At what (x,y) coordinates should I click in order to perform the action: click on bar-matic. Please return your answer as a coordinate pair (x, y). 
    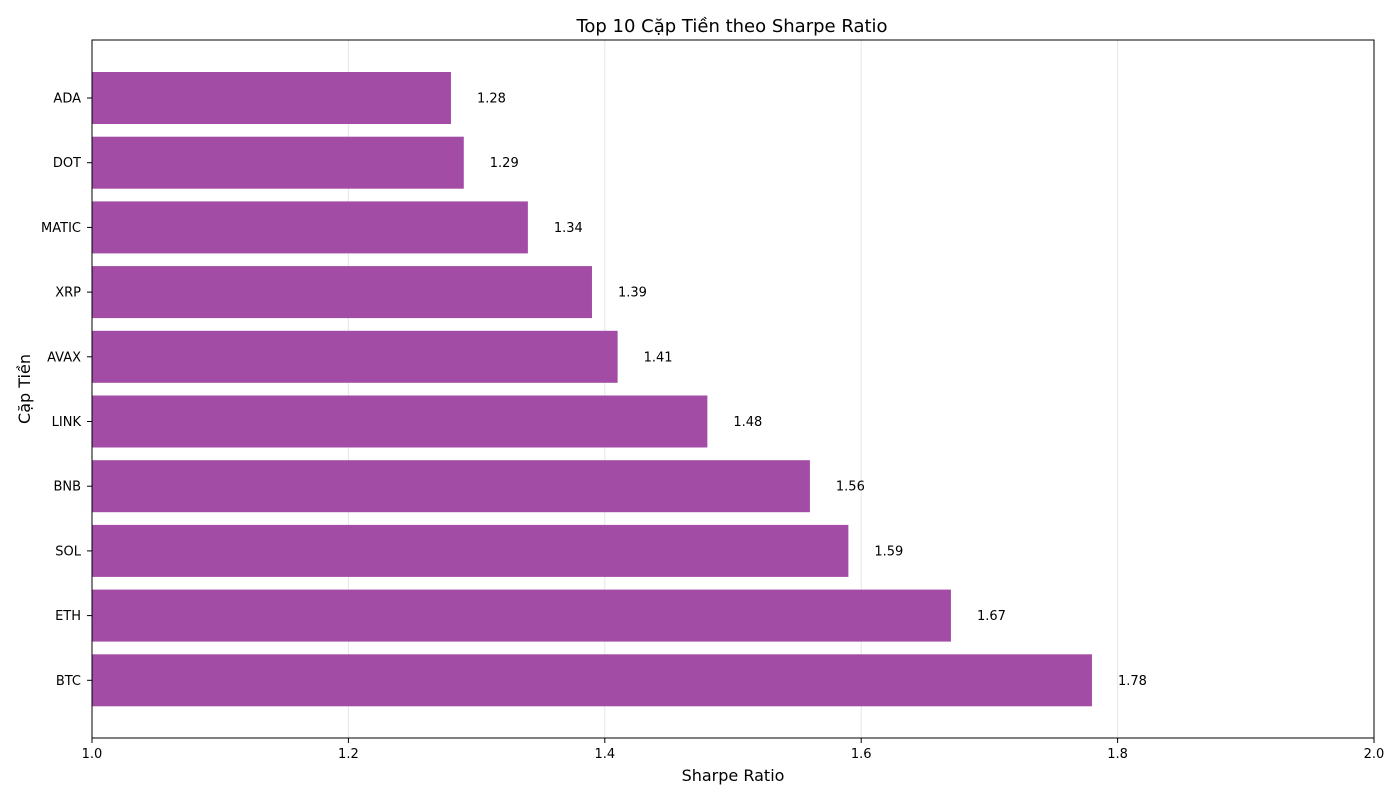
    Looking at the image, I should click on (310, 227).